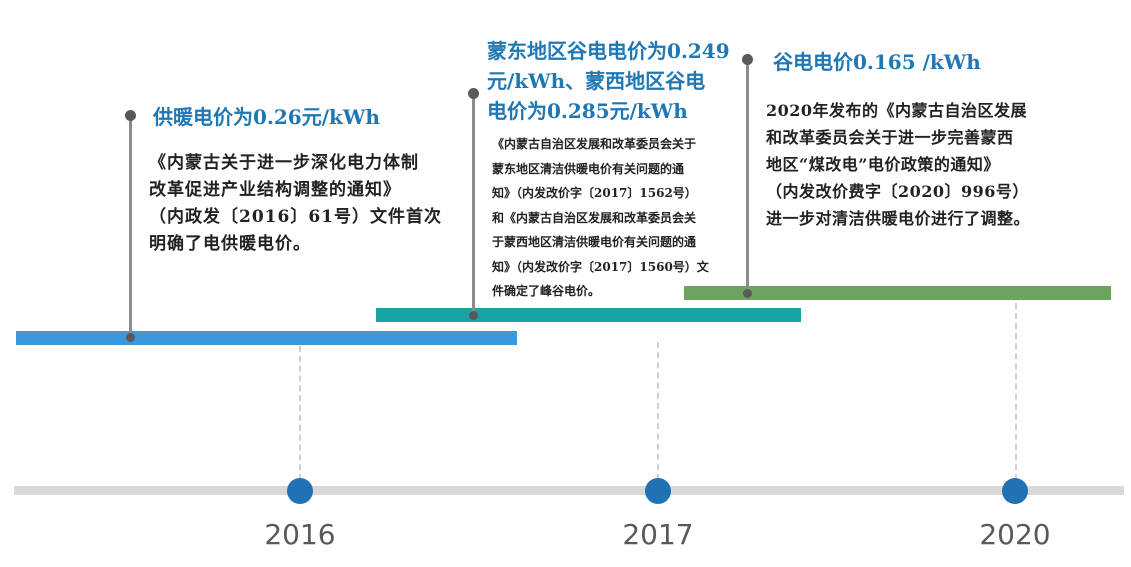 This screenshot has width=1131, height=567. Describe the element at coordinates (897, 293) in the screenshot. I see `period-bar-2020` at that location.